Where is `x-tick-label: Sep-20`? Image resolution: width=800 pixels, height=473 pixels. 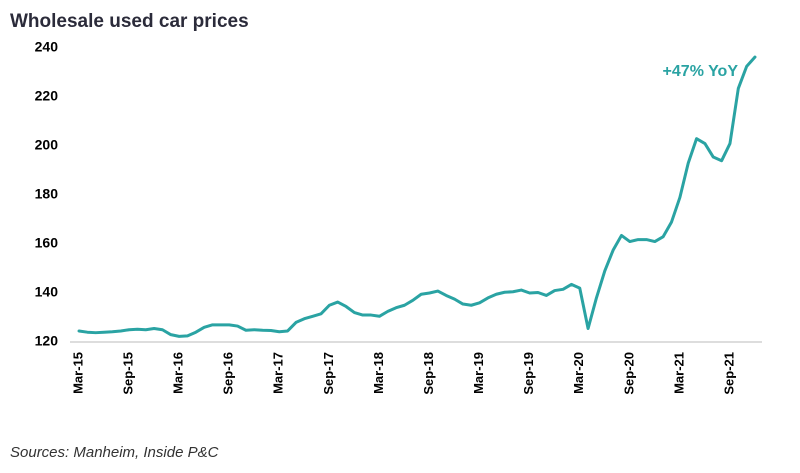 x-tick-label: Sep-20 is located at coordinates (628, 373).